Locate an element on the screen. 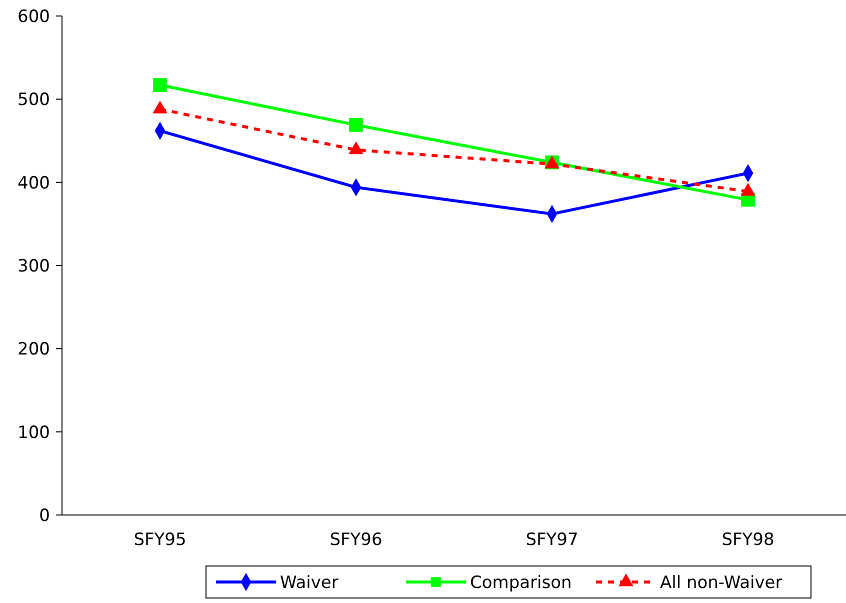  y-tick-label: 600 is located at coordinates (34, 16).